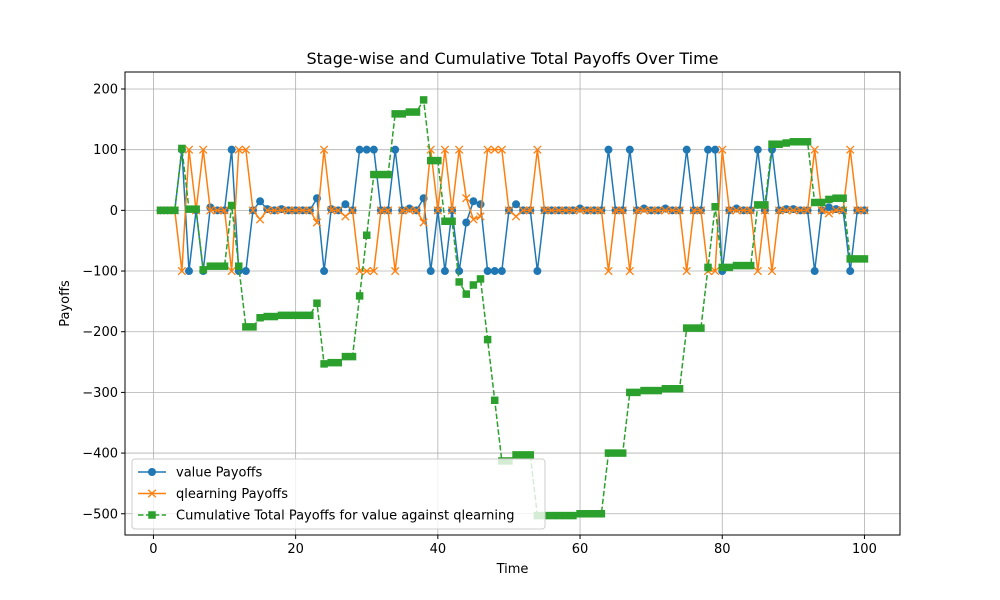 The image size is (1000, 600). What do you see at coordinates (512, 569) in the screenshot?
I see `x-axis-label: Time` at bounding box center [512, 569].